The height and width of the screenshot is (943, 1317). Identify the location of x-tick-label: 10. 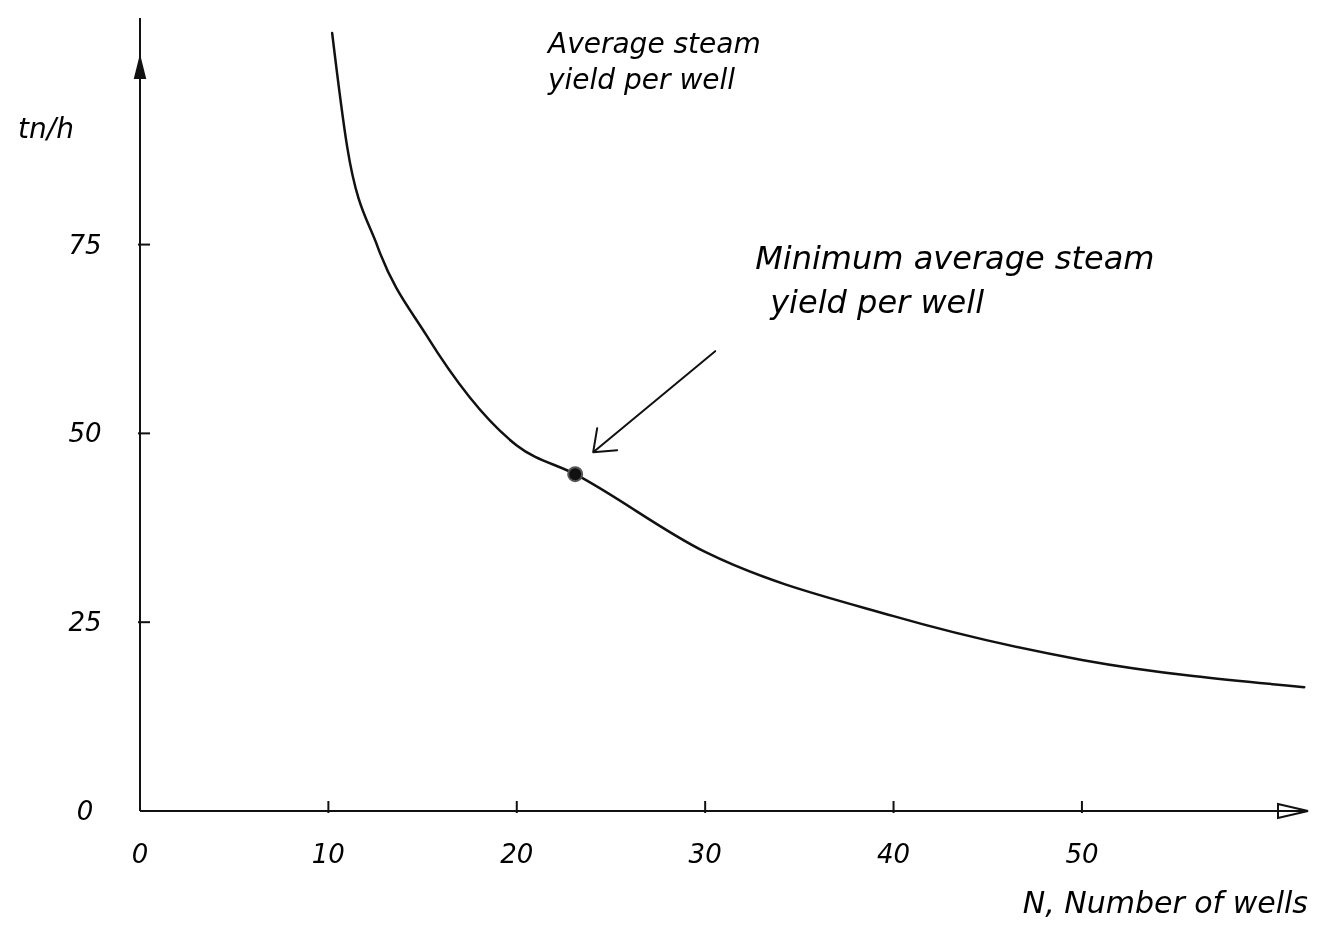
(328, 854).